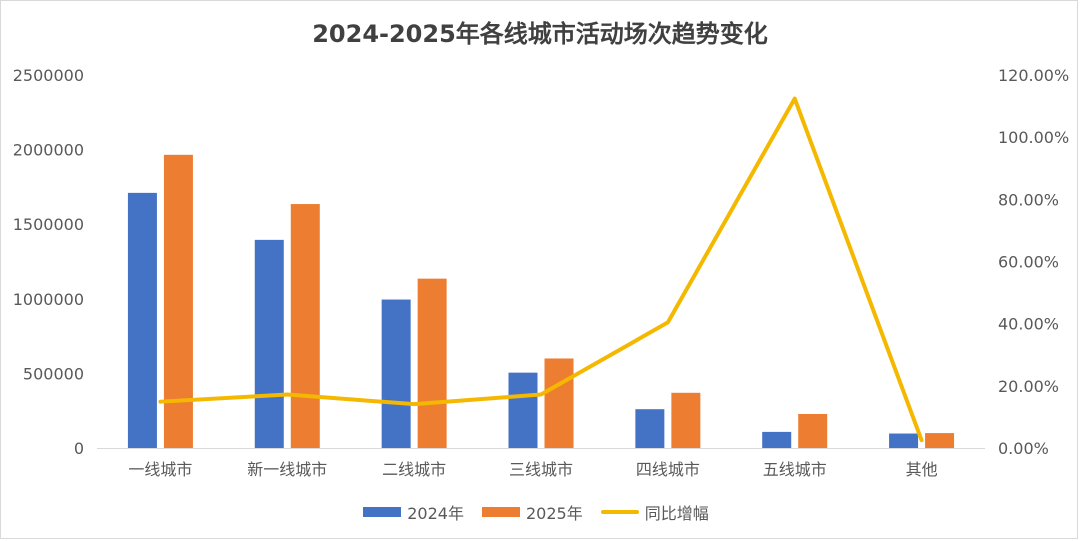 The image size is (1080, 541). I want to click on y-right-tick-label: 60.00%, so click(1028, 262).